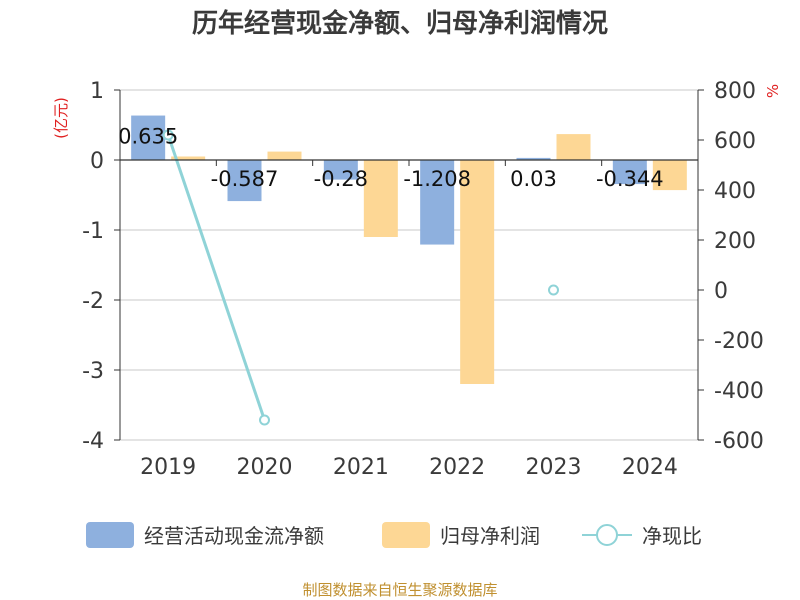 The width and height of the screenshot is (800, 600). I want to click on chart-title: 历年经营现金净额、归母净利润情况, so click(400, 23).